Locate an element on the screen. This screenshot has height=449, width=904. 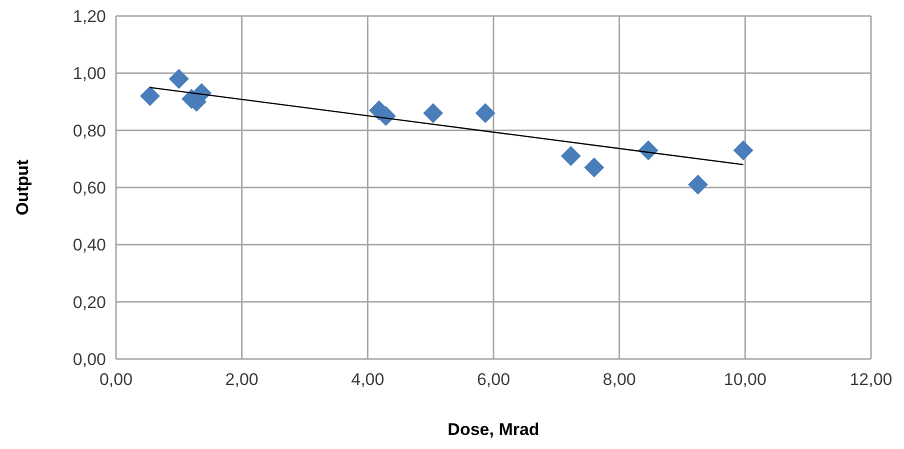
x-tick-label: 8,00 is located at coordinates (619, 379).